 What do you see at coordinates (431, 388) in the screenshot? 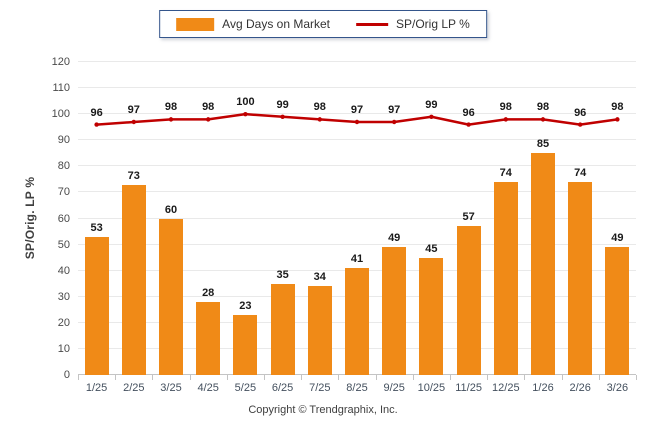
I see `x-tick-label-10/25: 10/25` at bounding box center [431, 388].